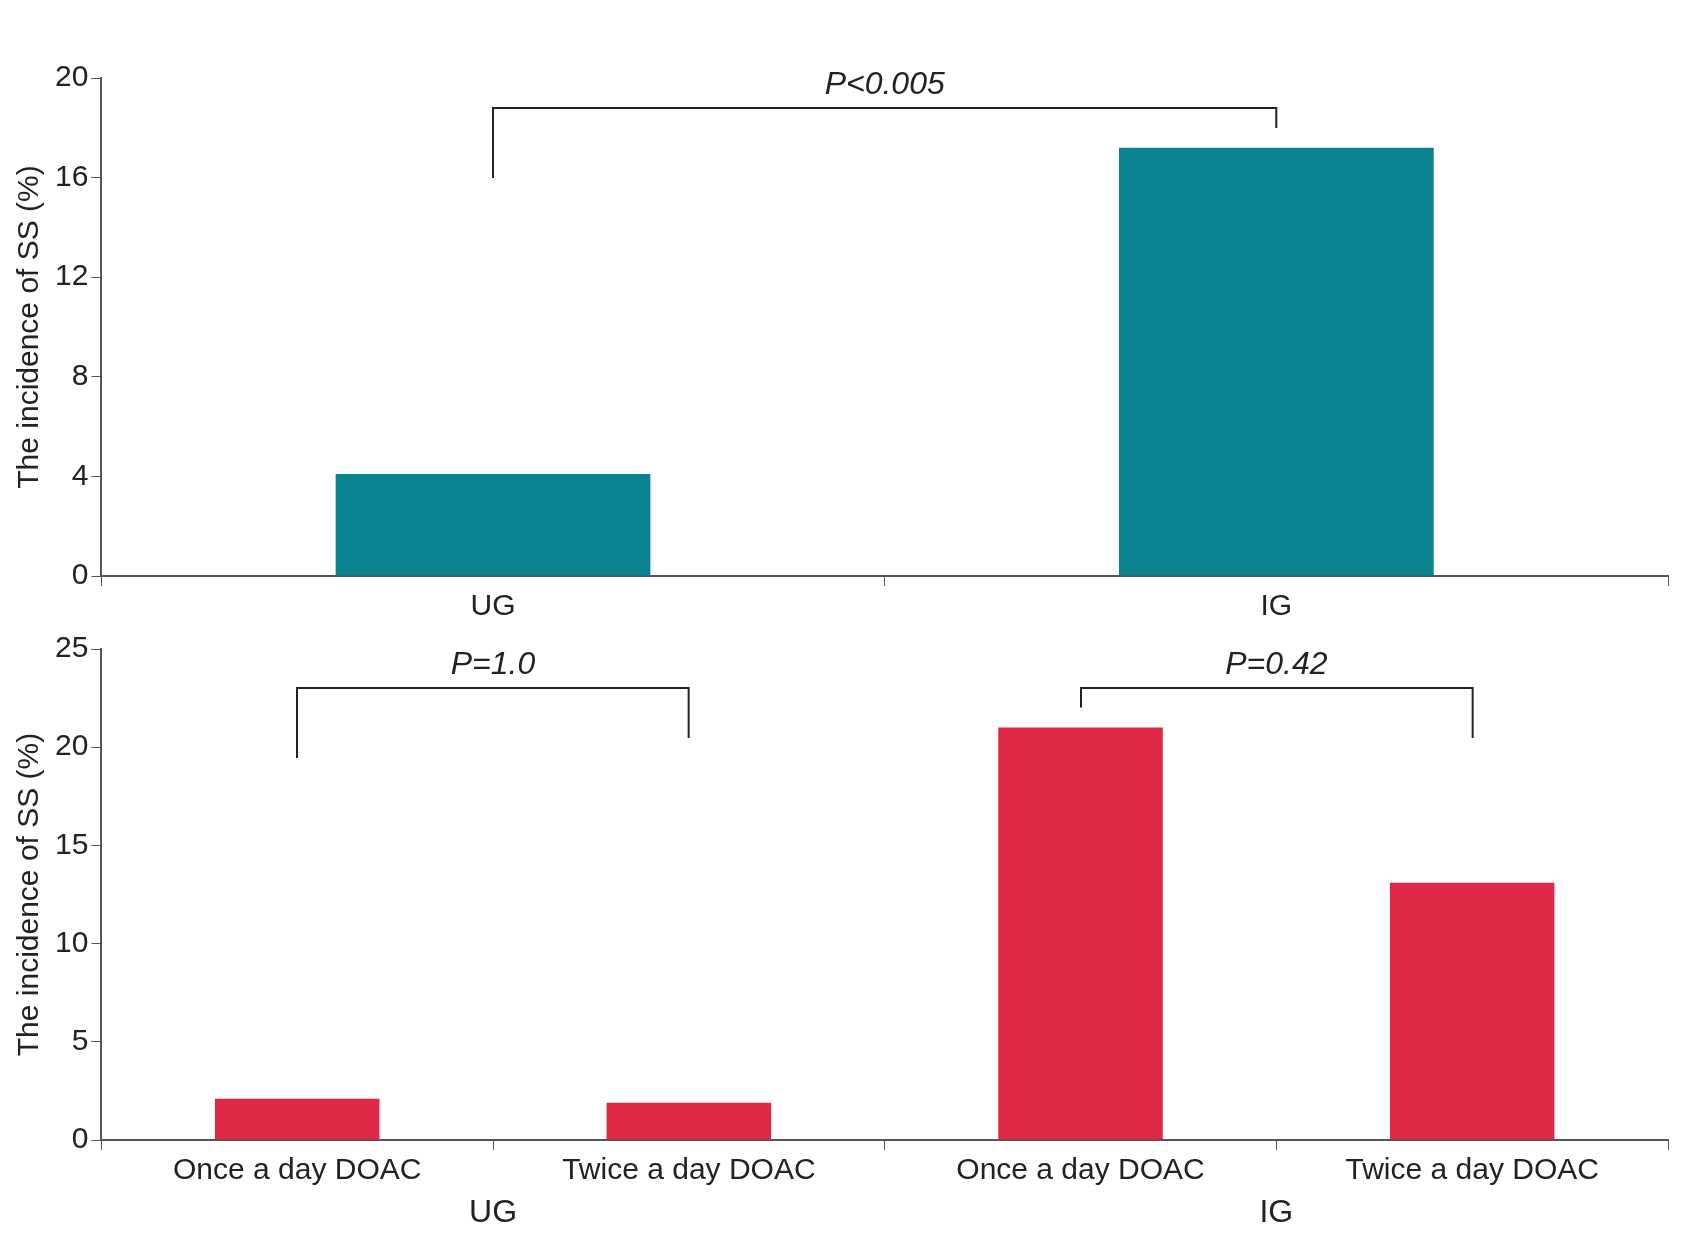 This screenshot has width=1694, height=1256. Describe the element at coordinates (493, 1211) in the screenshot. I see `text: UG` at that location.